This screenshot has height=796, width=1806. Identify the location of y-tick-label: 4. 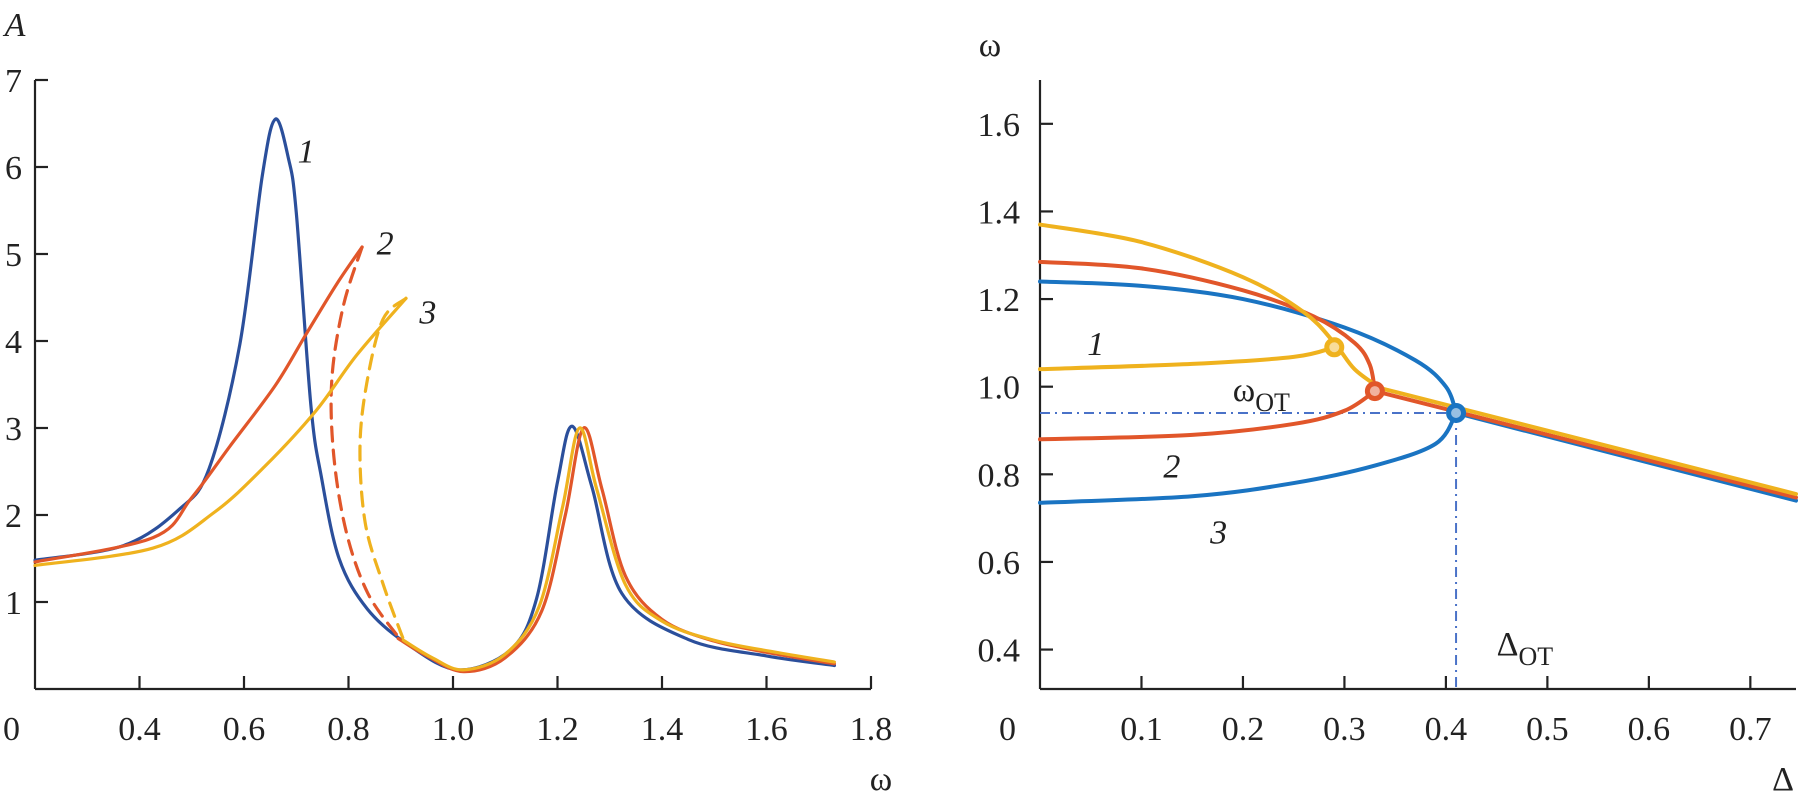
(13, 342).